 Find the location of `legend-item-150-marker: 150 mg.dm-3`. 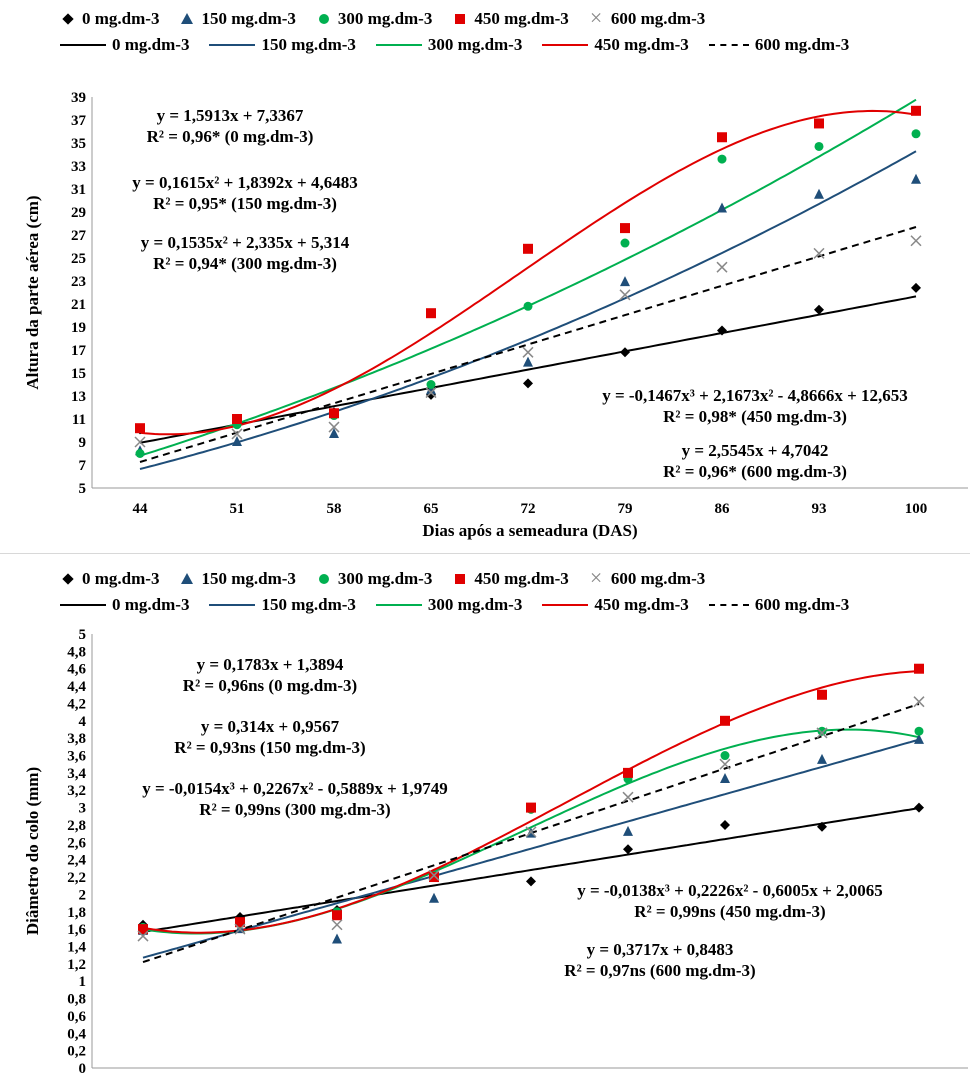

legend-item-150-marker: 150 mg.dm-3 is located at coordinates (237, 19).